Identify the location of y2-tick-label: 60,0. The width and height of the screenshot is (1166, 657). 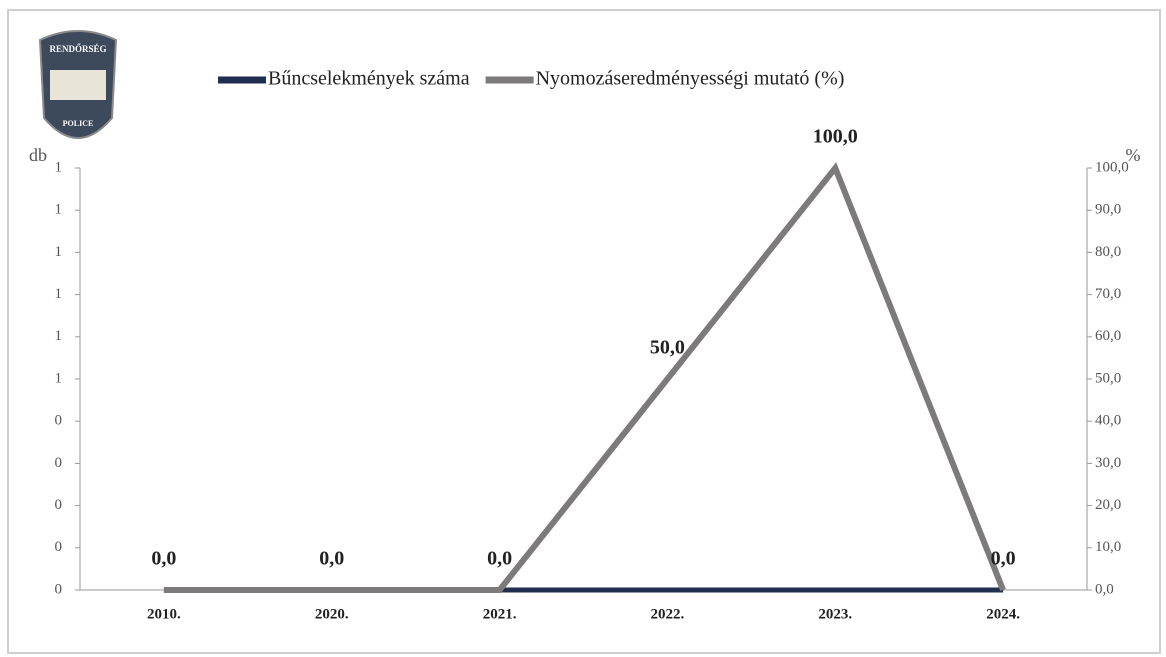
(1108, 336).